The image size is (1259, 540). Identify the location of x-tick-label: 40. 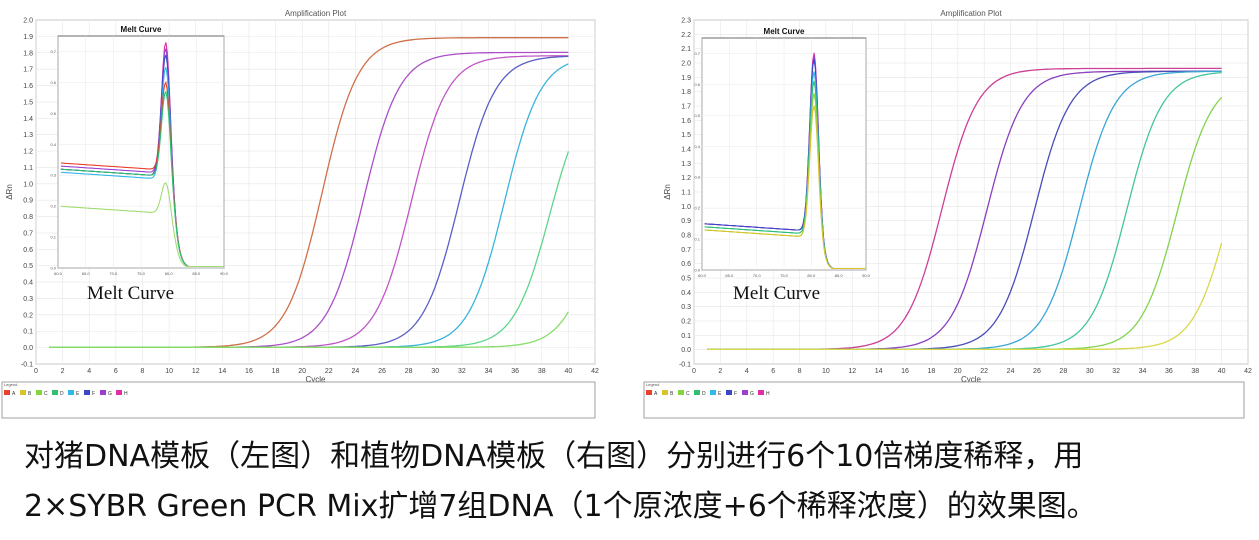
(1222, 371).